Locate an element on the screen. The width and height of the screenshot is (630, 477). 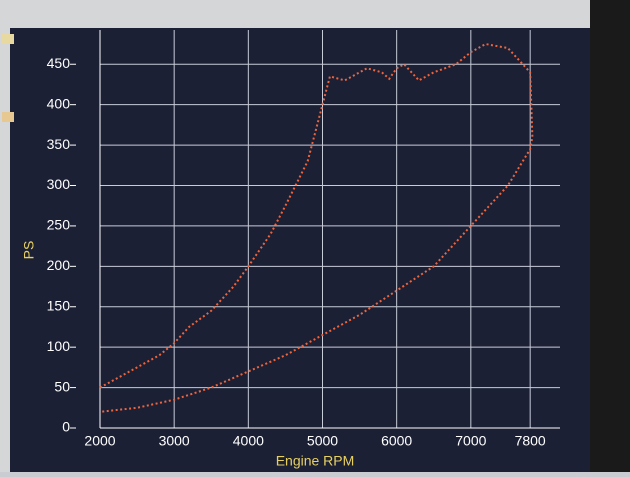
y-axis-title: PS is located at coordinates (29, 250).